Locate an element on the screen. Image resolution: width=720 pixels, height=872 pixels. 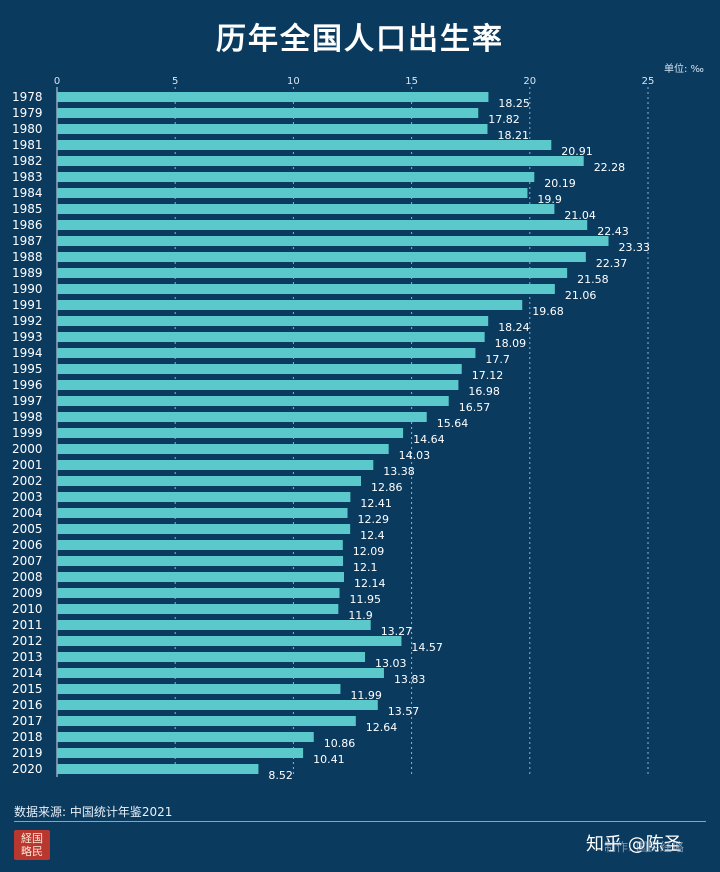
value-label: 23.33 is located at coordinates (635, 247).